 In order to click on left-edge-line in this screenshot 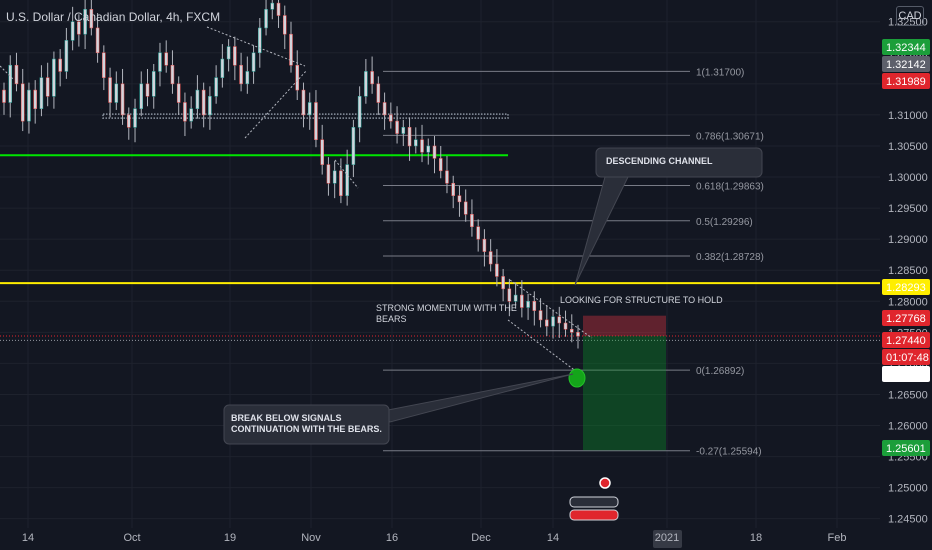, I will do `click(7, 73)`.